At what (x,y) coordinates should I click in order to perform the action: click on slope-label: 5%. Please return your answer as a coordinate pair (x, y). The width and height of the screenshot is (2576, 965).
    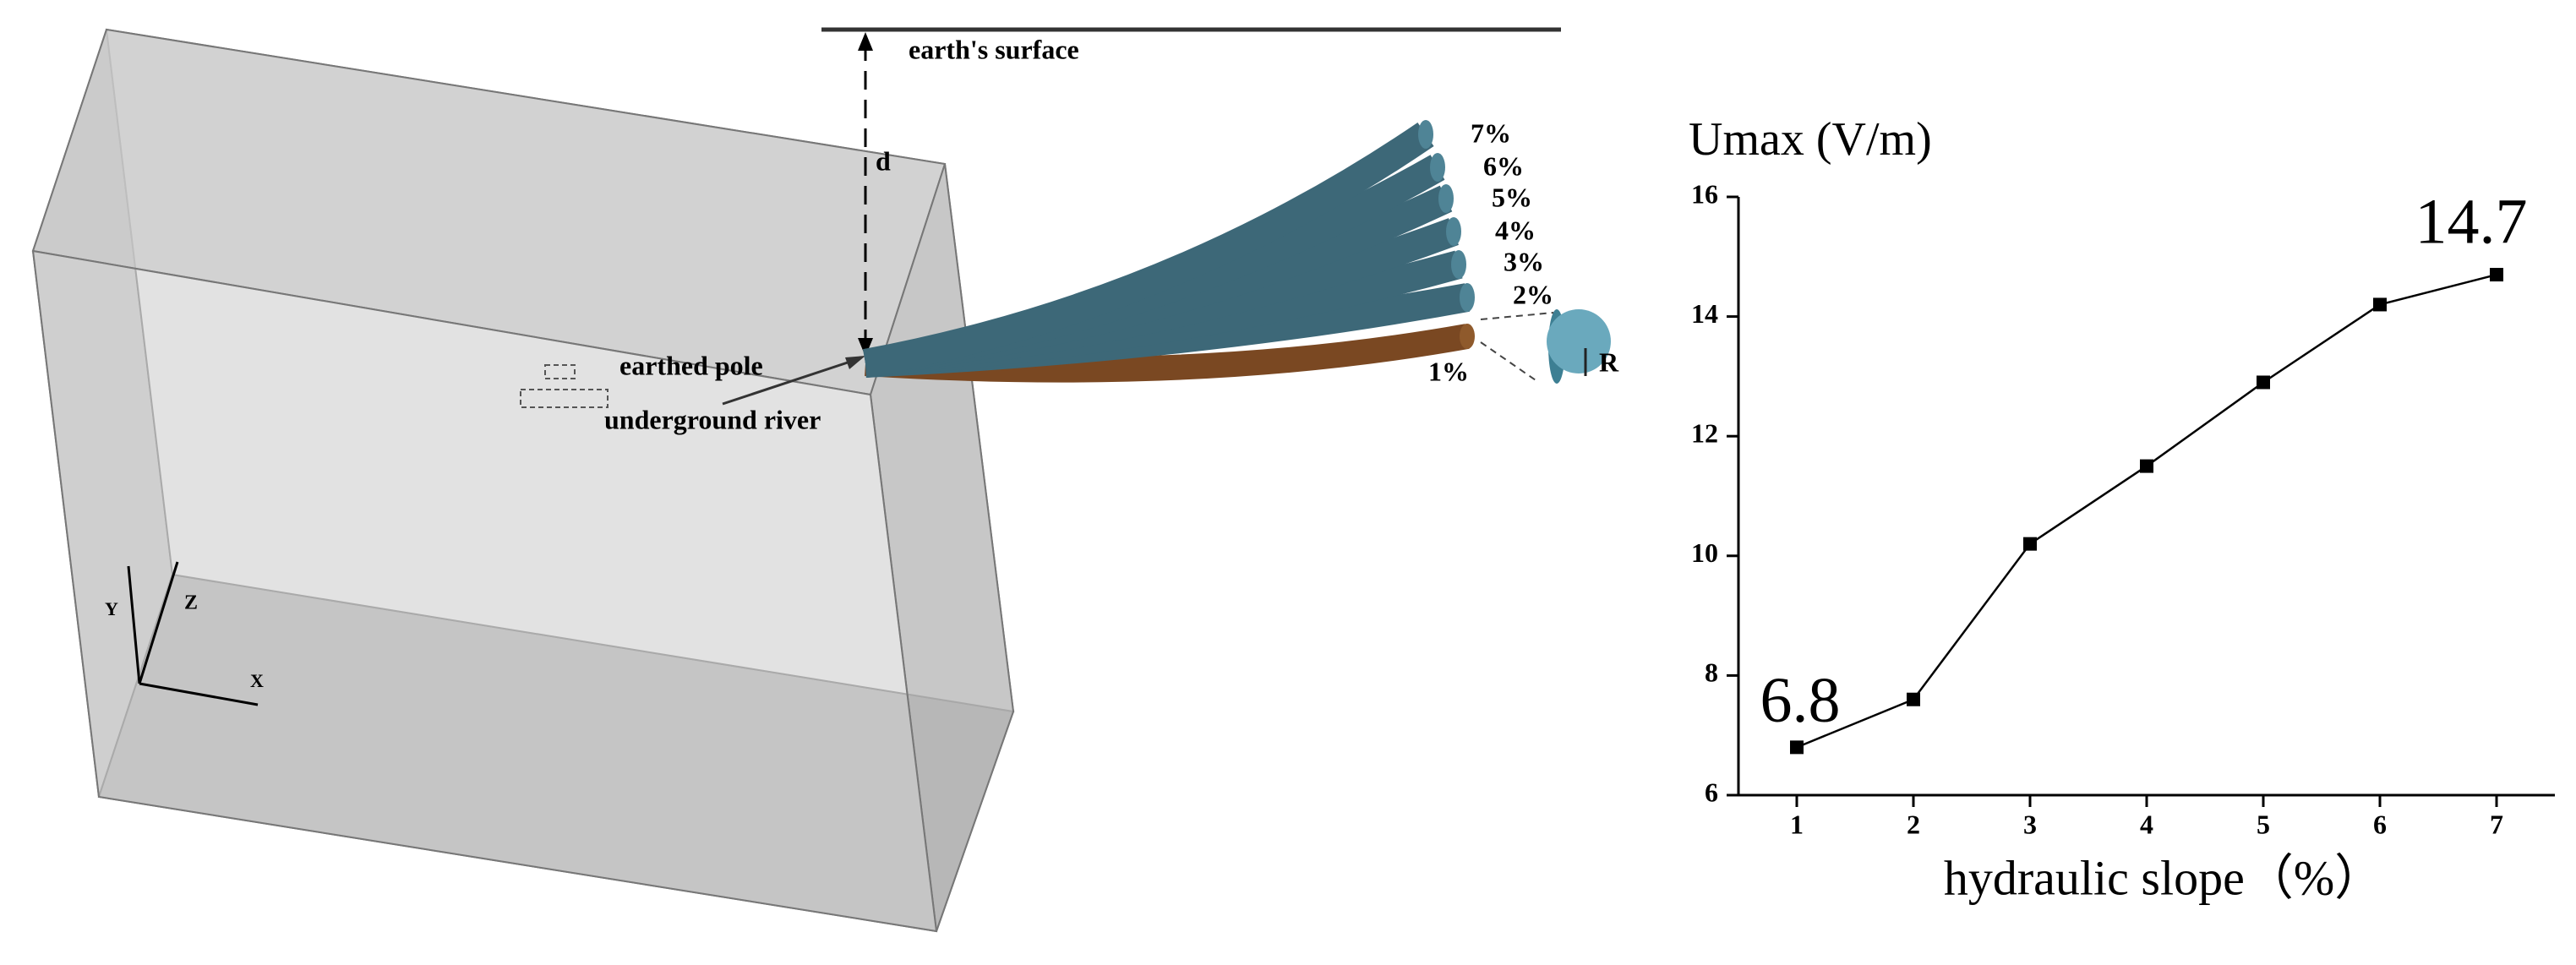
    Looking at the image, I should click on (1512, 197).